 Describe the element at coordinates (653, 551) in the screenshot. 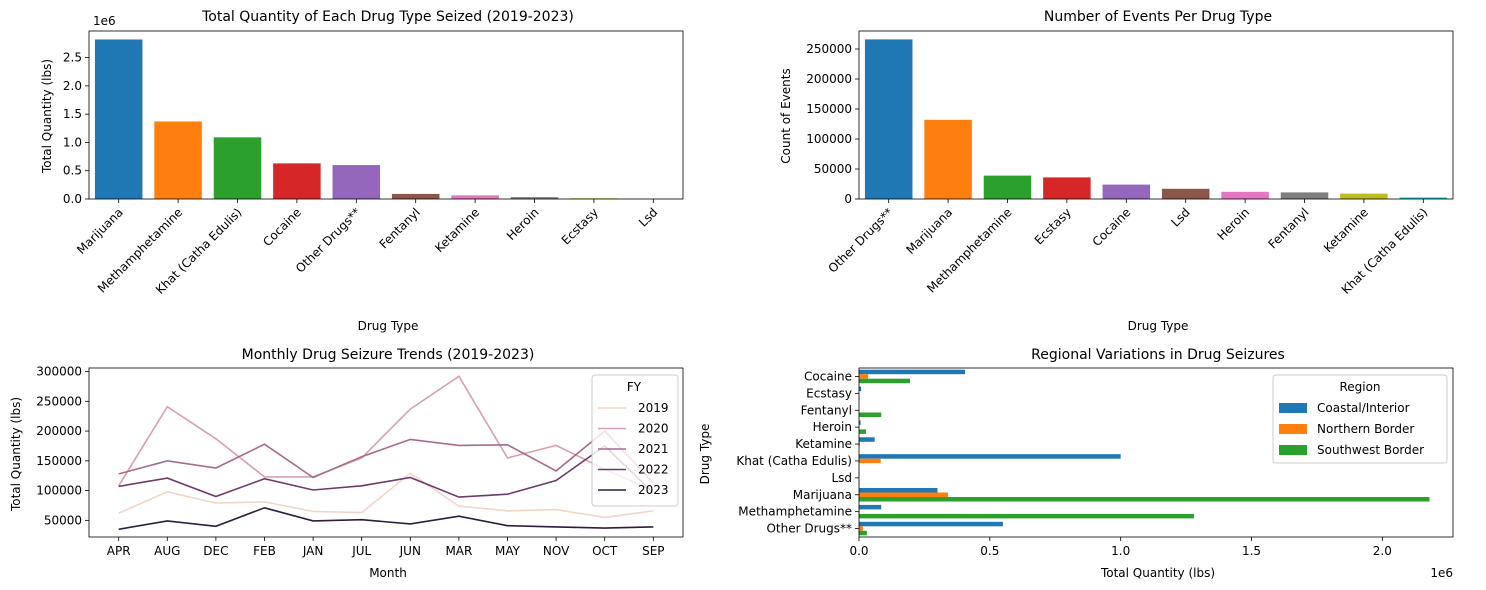

I see `x-tick-label: SEP` at that location.